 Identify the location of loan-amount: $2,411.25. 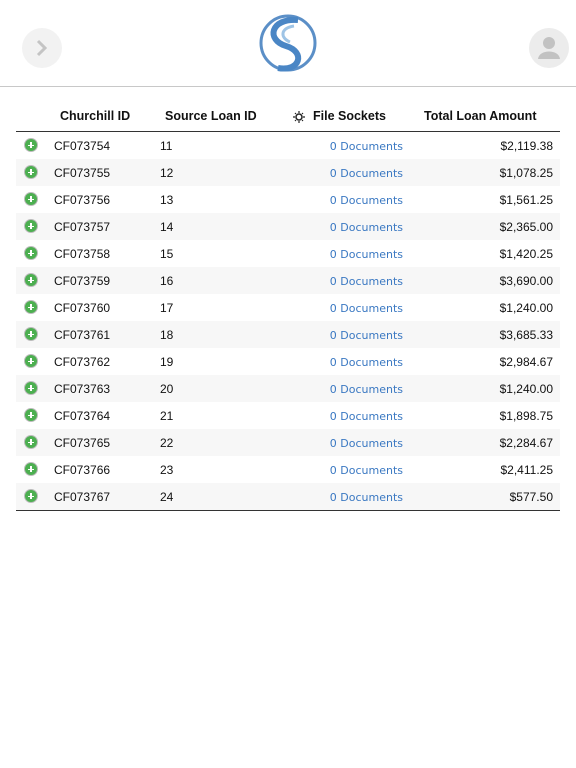
(527, 470).